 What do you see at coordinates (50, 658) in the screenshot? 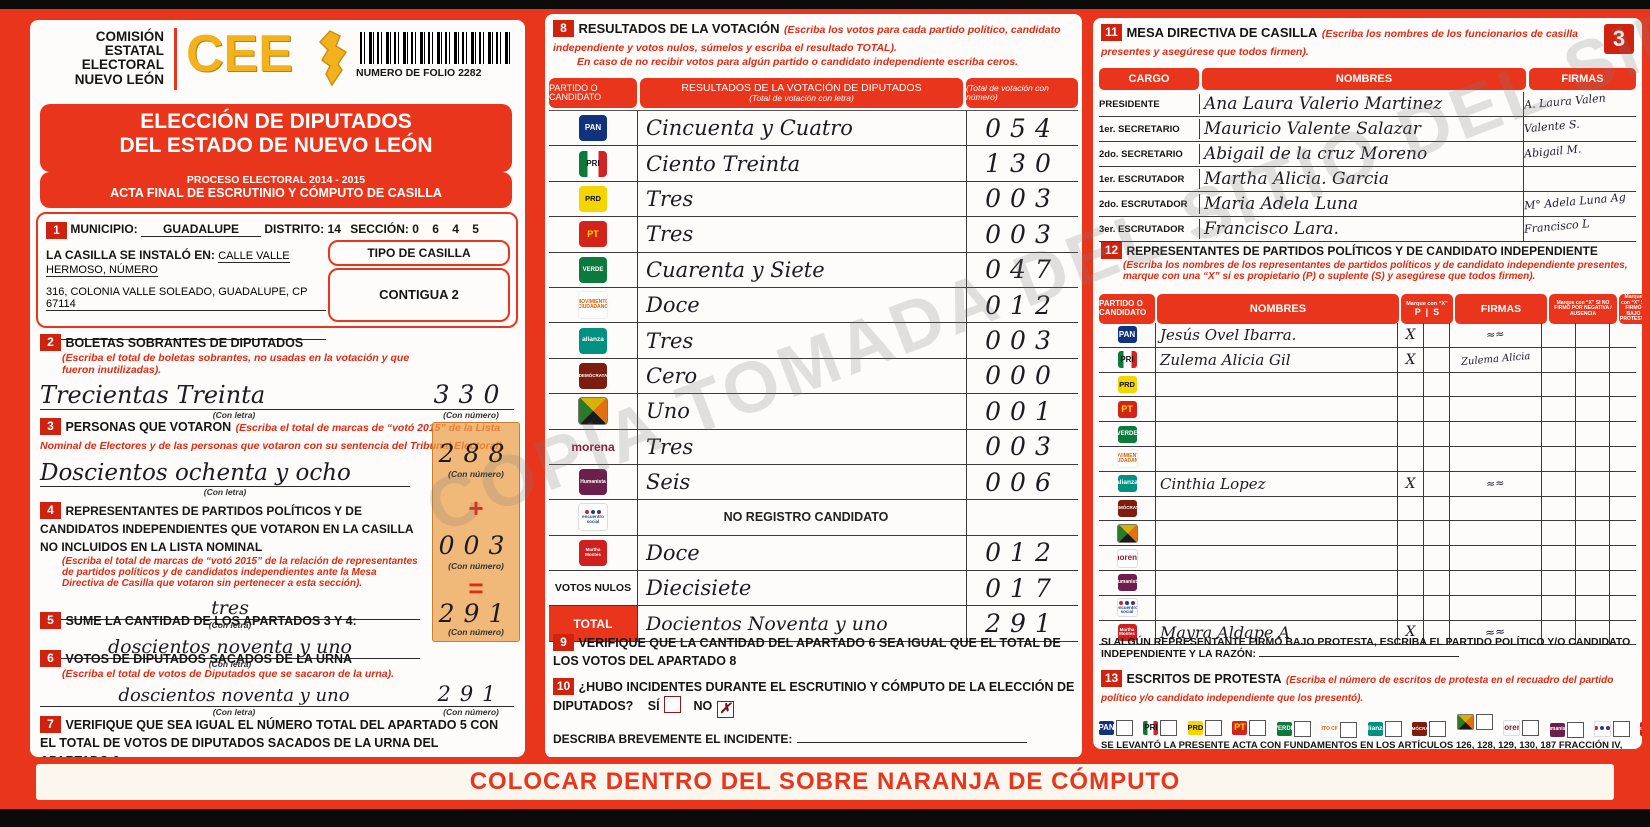
I see `section-6-badge: 6` at bounding box center [50, 658].